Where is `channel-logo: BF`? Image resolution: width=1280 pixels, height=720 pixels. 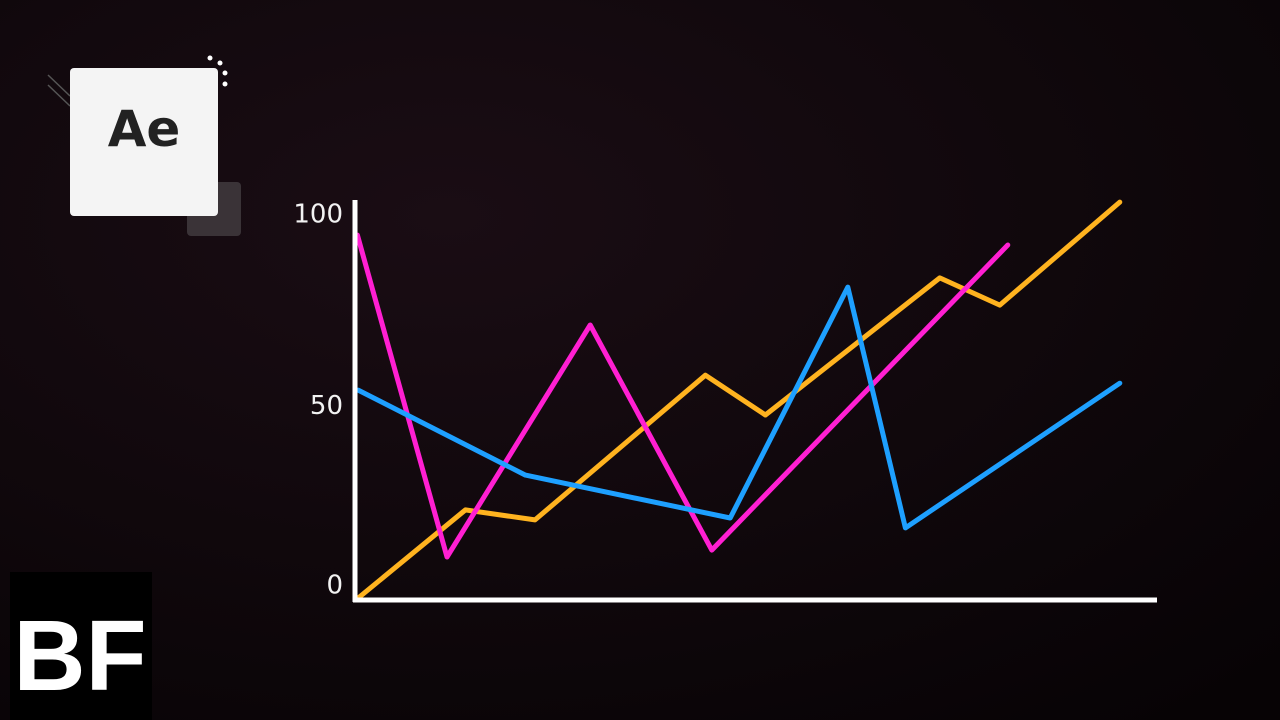
channel-logo: BF is located at coordinates (81, 646).